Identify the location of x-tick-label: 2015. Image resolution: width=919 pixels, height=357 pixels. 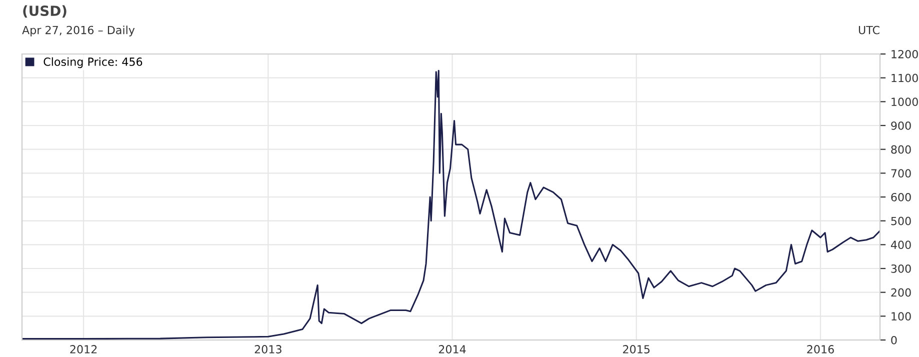
(636, 349).